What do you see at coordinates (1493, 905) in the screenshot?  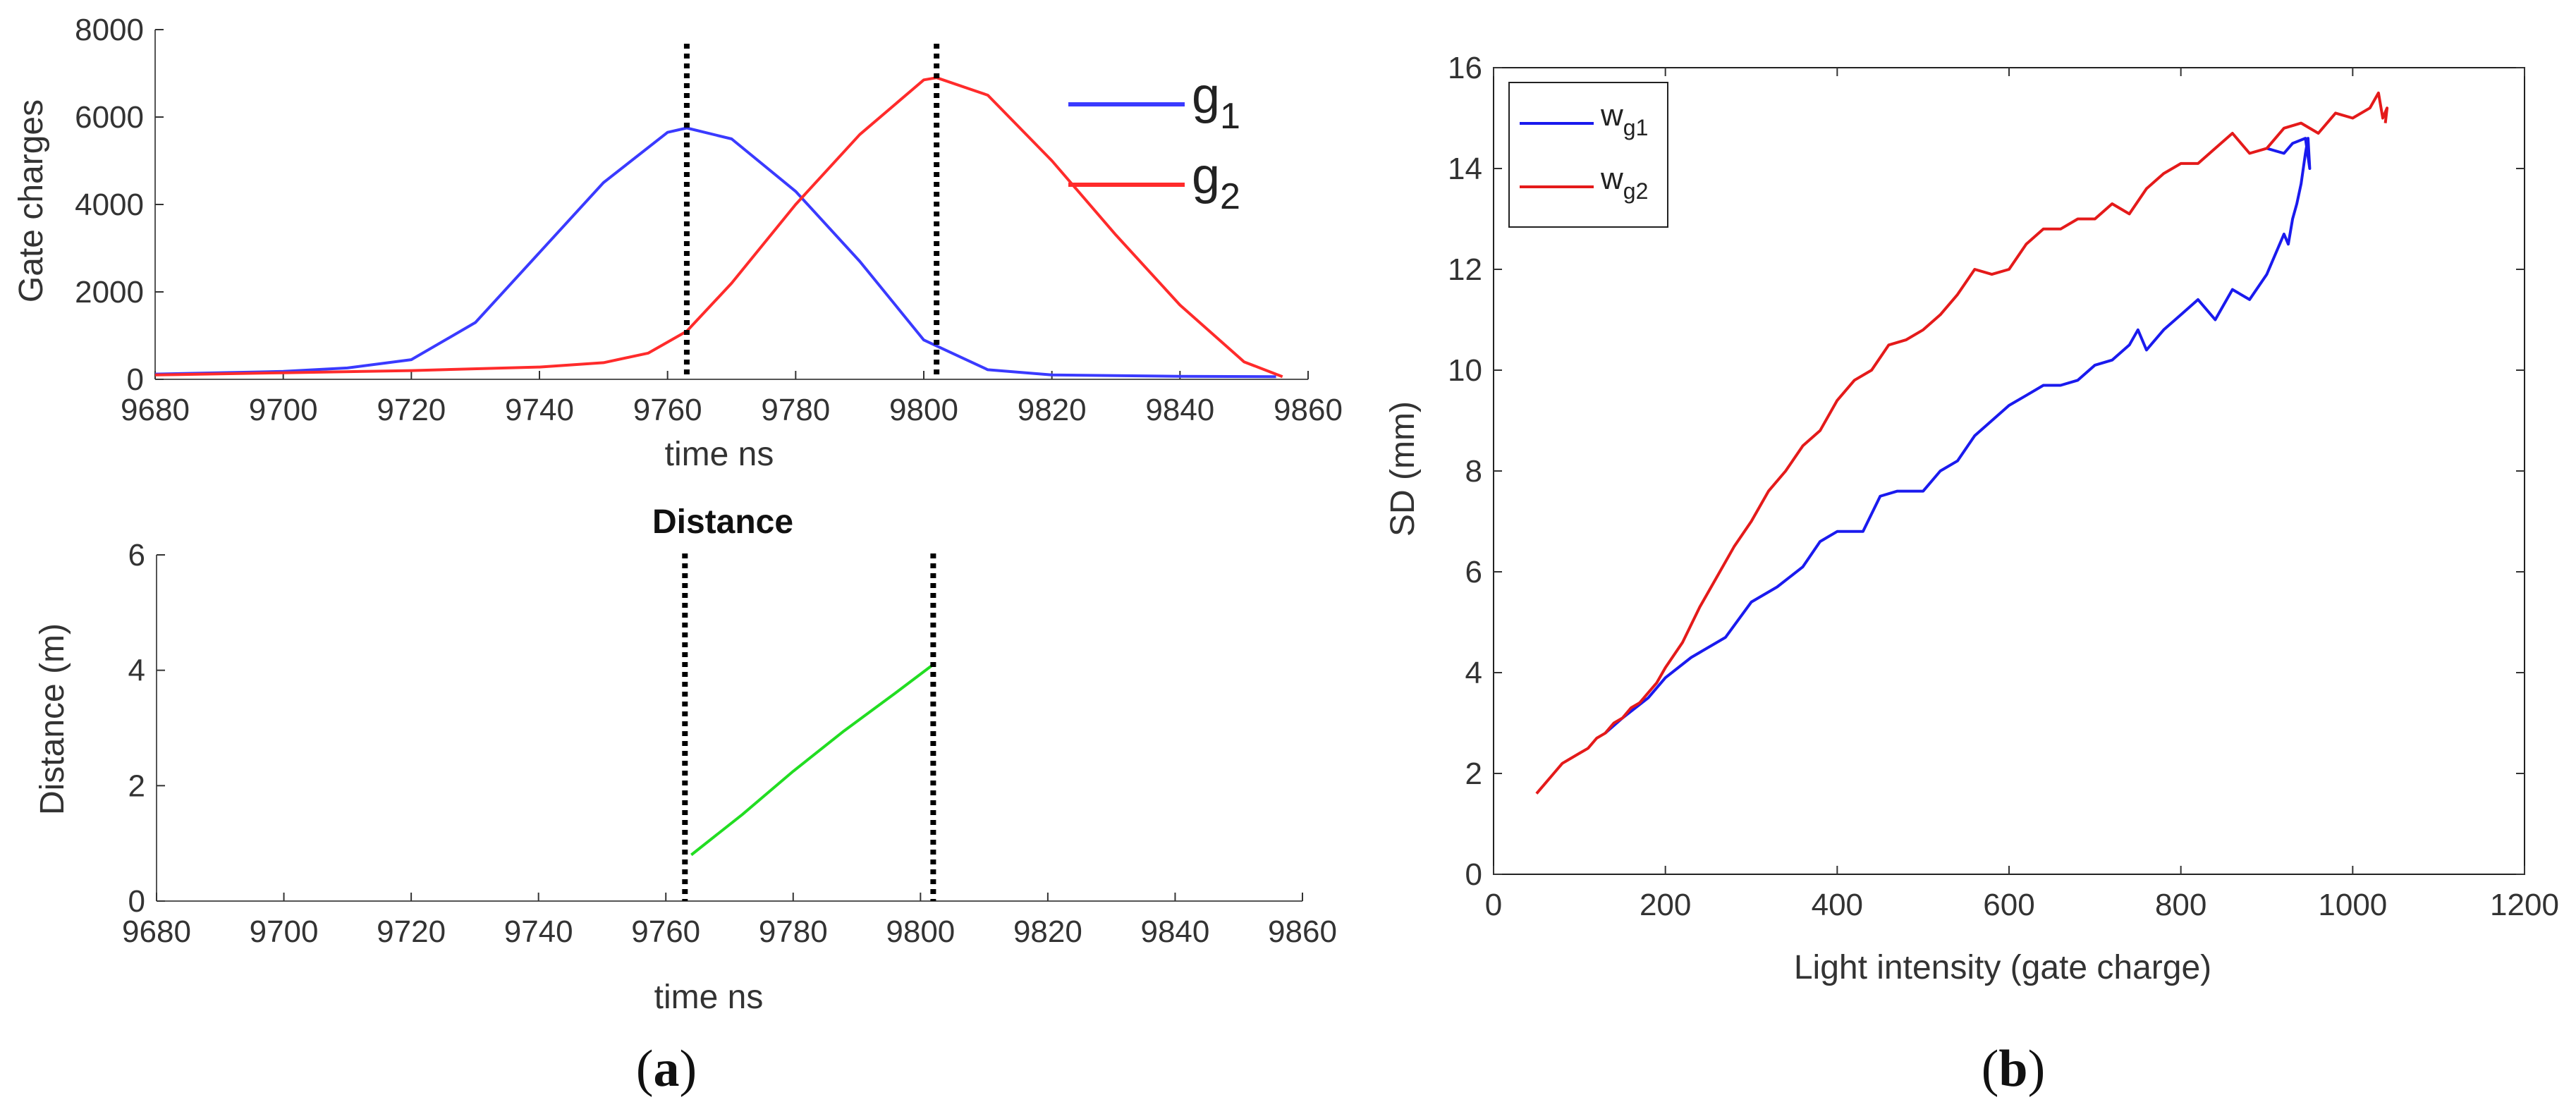 I see `b-xtick: 0` at bounding box center [1493, 905].